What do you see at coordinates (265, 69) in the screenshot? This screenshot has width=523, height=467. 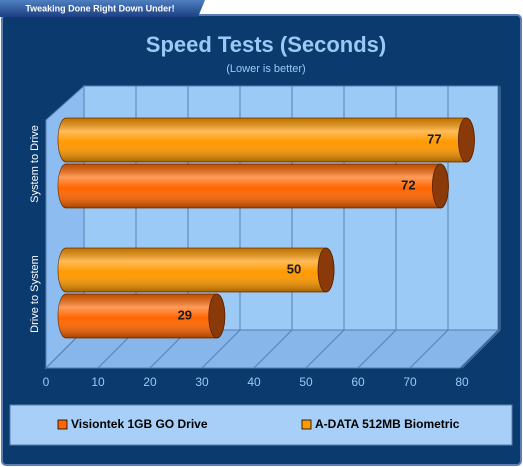 I see `chart-subtitle: (Lower is better)` at bounding box center [265, 69].